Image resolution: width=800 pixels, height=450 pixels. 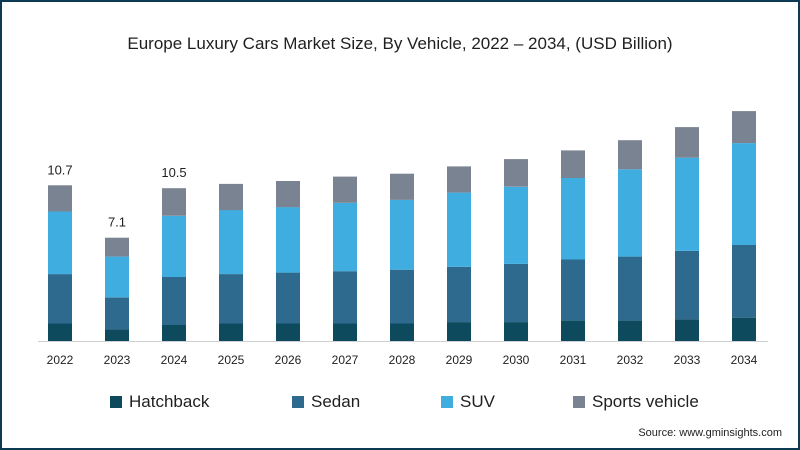 I want to click on data-label-2022: 10.7, so click(x=59, y=169).